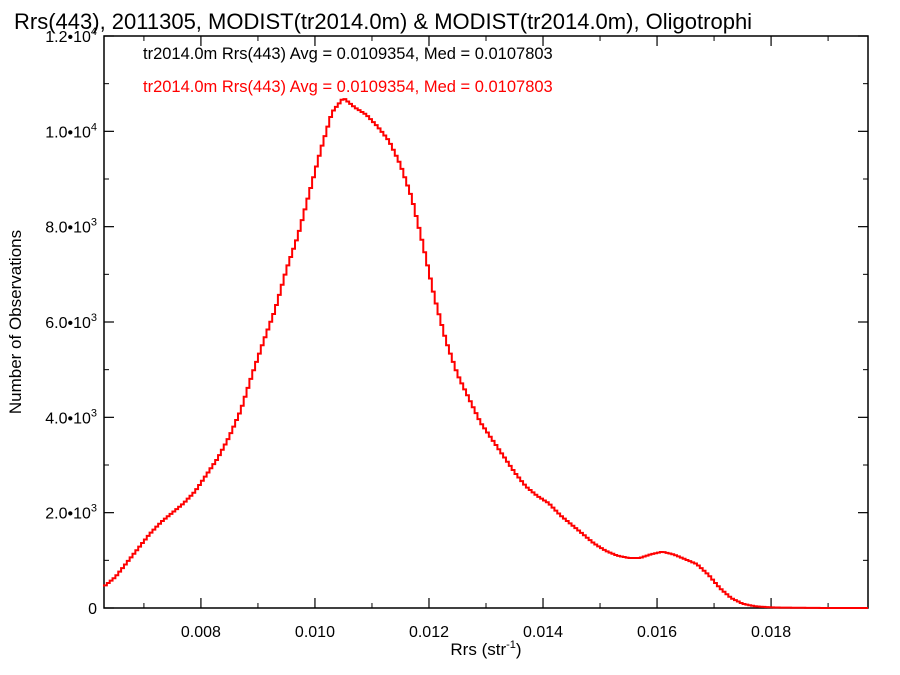 The height and width of the screenshot is (675, 900). What do you see at coordinates (657, 632) in the screenshot?
I see `x-tick-label: 0.016` at bounding box center [657, 632].